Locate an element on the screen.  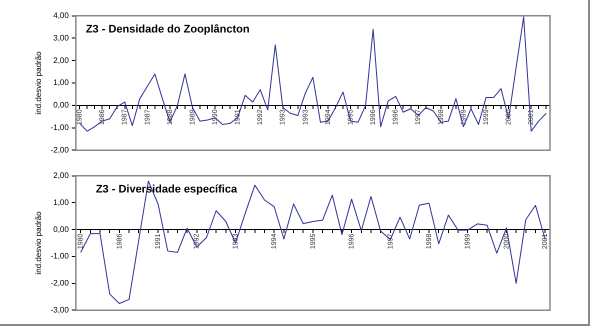
y-tick-label: -3,00 is located at coordinates (60, 309).